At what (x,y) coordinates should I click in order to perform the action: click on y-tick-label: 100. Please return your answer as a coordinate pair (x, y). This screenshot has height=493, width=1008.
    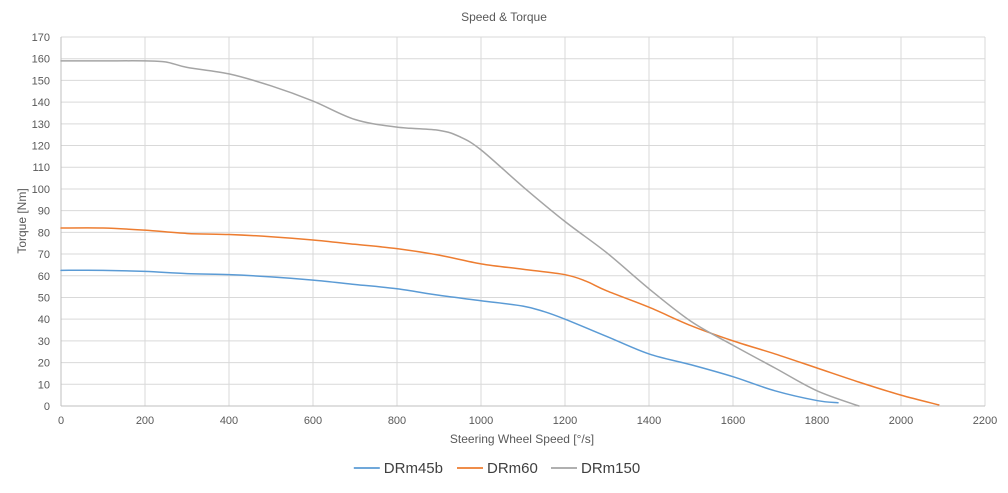
    Looking at the image, I should click on (41, 190).